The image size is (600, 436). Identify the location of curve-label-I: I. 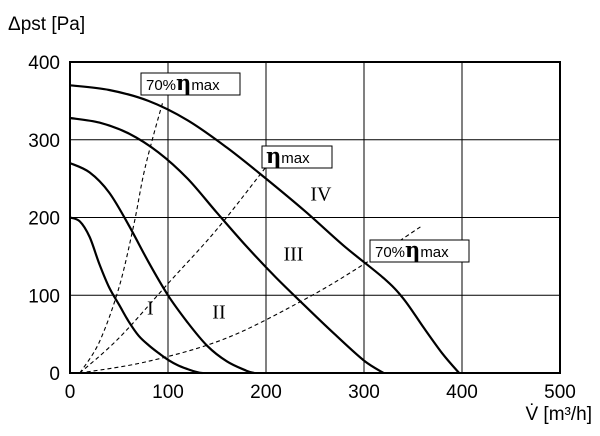
(150, 309).